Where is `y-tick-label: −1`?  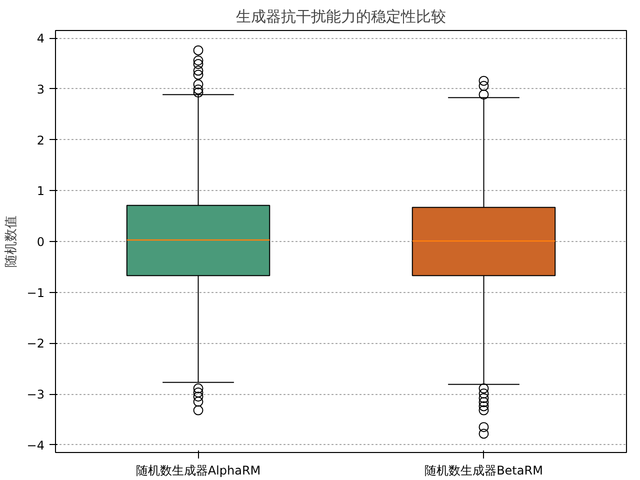 y-tick-label: −1 is located at coordinates (35, 293).